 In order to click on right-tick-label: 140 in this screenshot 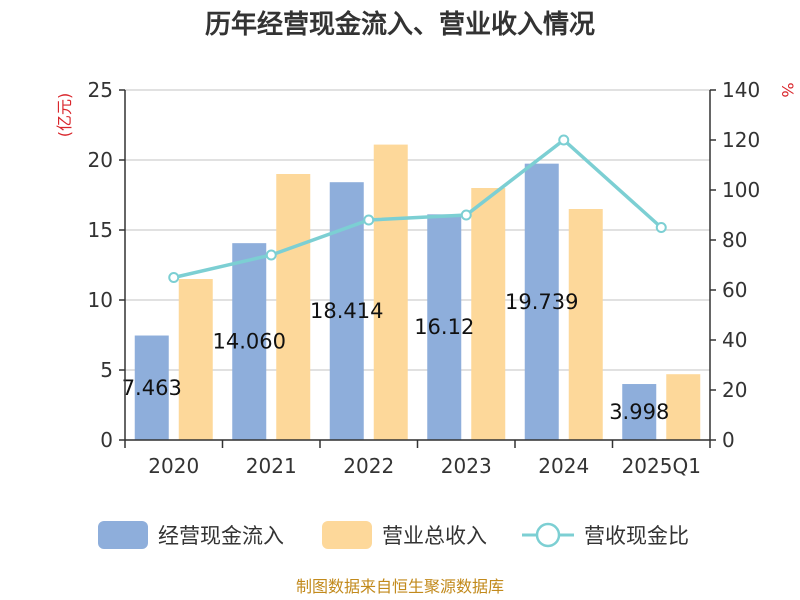, I will do `click(741, 90)`.